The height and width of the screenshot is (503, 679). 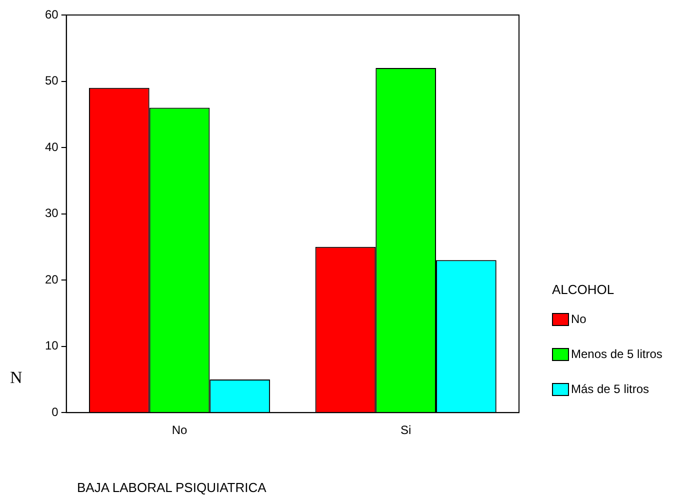 What do you see at coordinates (610, 389) in the screenshot?
I see `legend-label: Más de 5 litros` at bounding box center [610, 389].